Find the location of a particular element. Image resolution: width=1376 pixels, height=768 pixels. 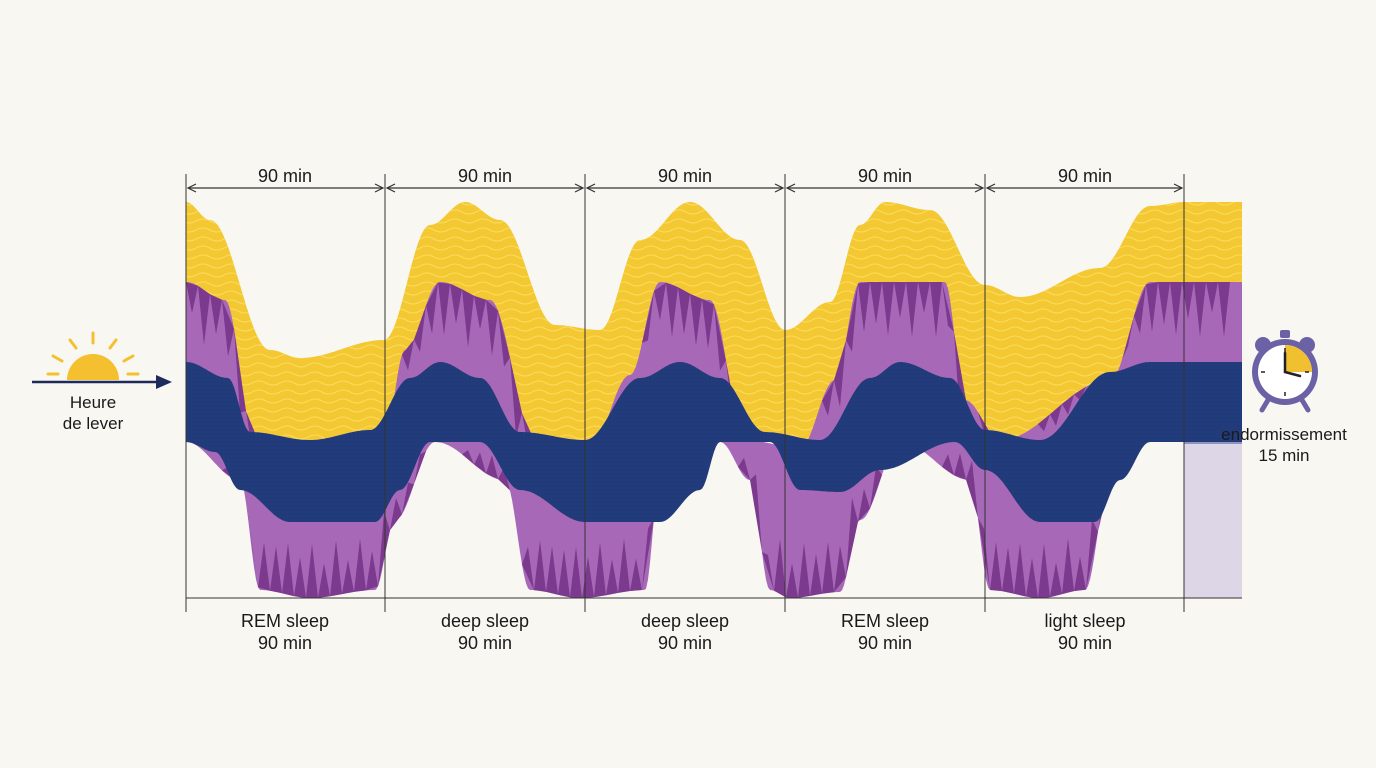

wake-label-line-2: de lever is located at coordinates (93, 423).